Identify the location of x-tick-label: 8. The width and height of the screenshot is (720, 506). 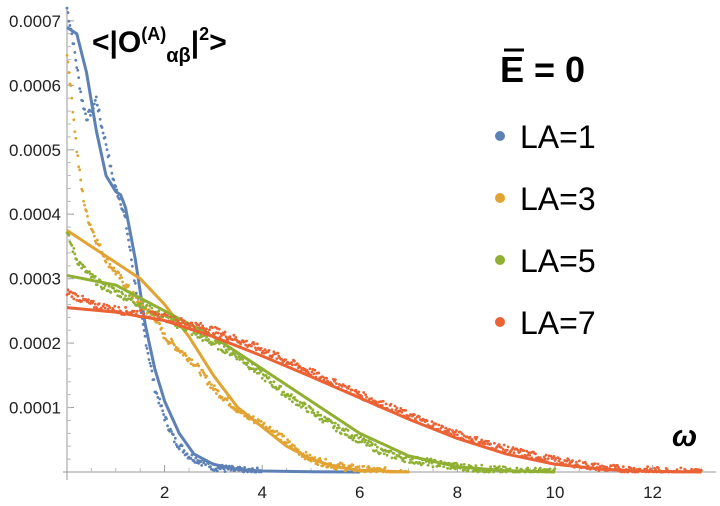
(457, 492).